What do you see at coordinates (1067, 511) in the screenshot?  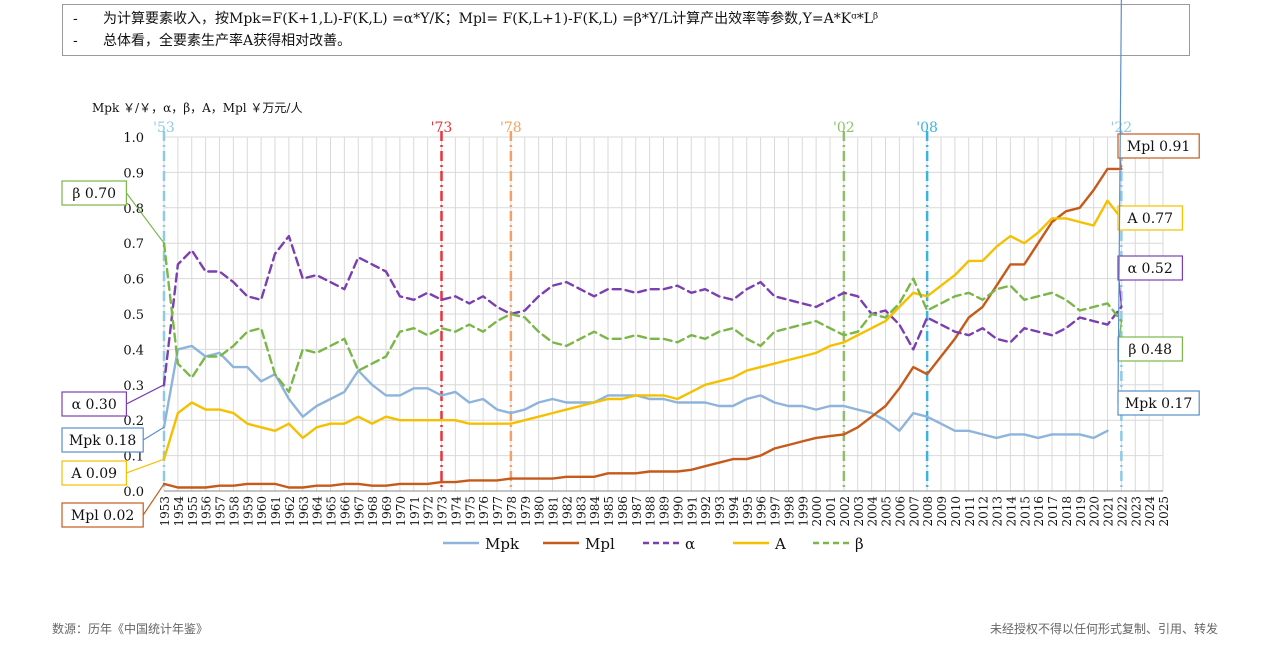 I see `x-tick-label: 2018` at bounding box center [1067, 511].